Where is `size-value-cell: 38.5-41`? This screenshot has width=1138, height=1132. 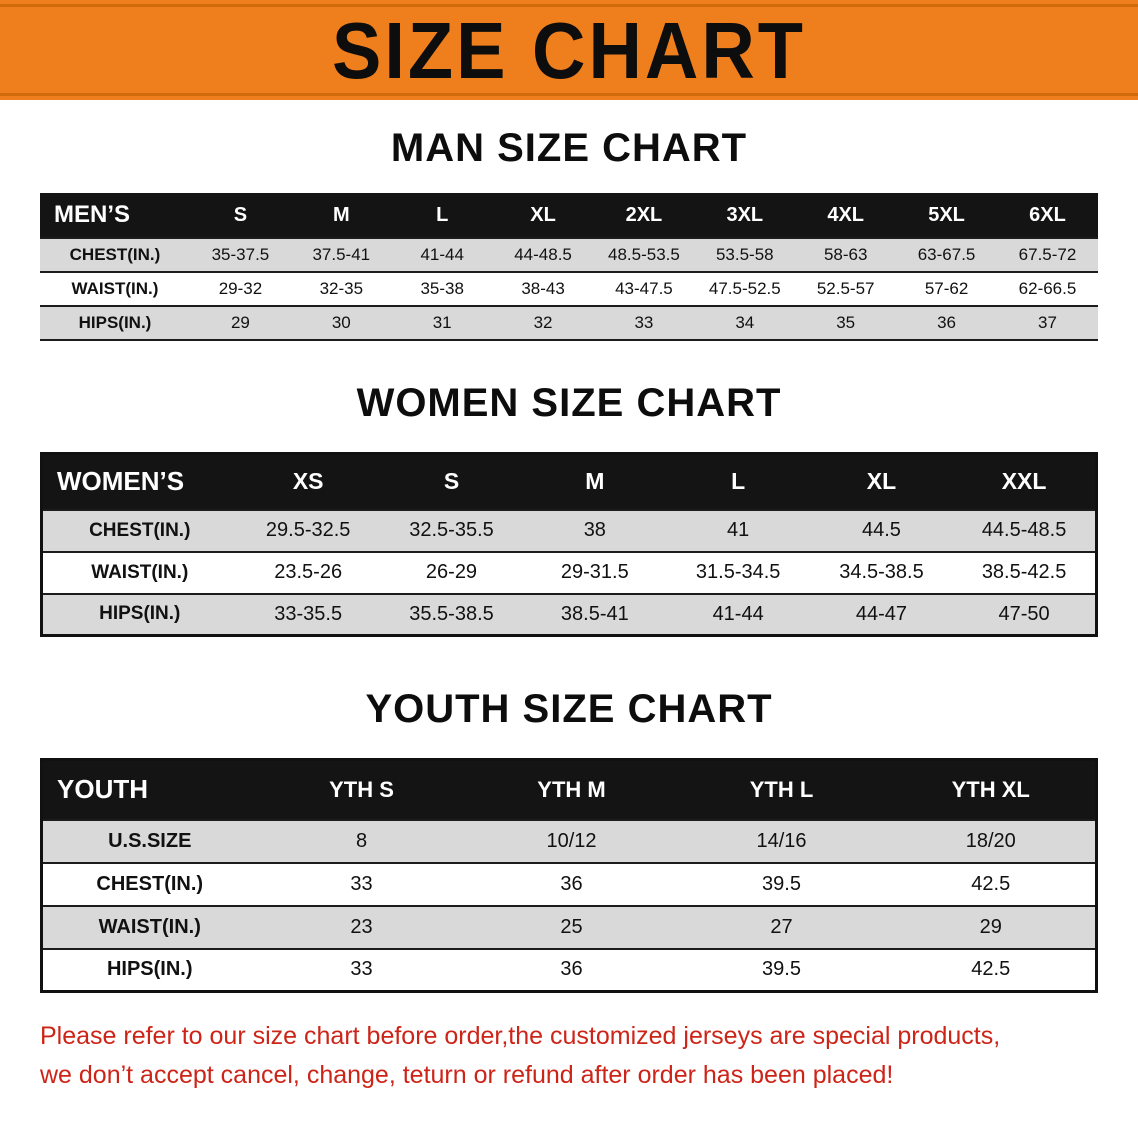 size-value-cell: 38.5-41 is located at coordinates (594, 613).